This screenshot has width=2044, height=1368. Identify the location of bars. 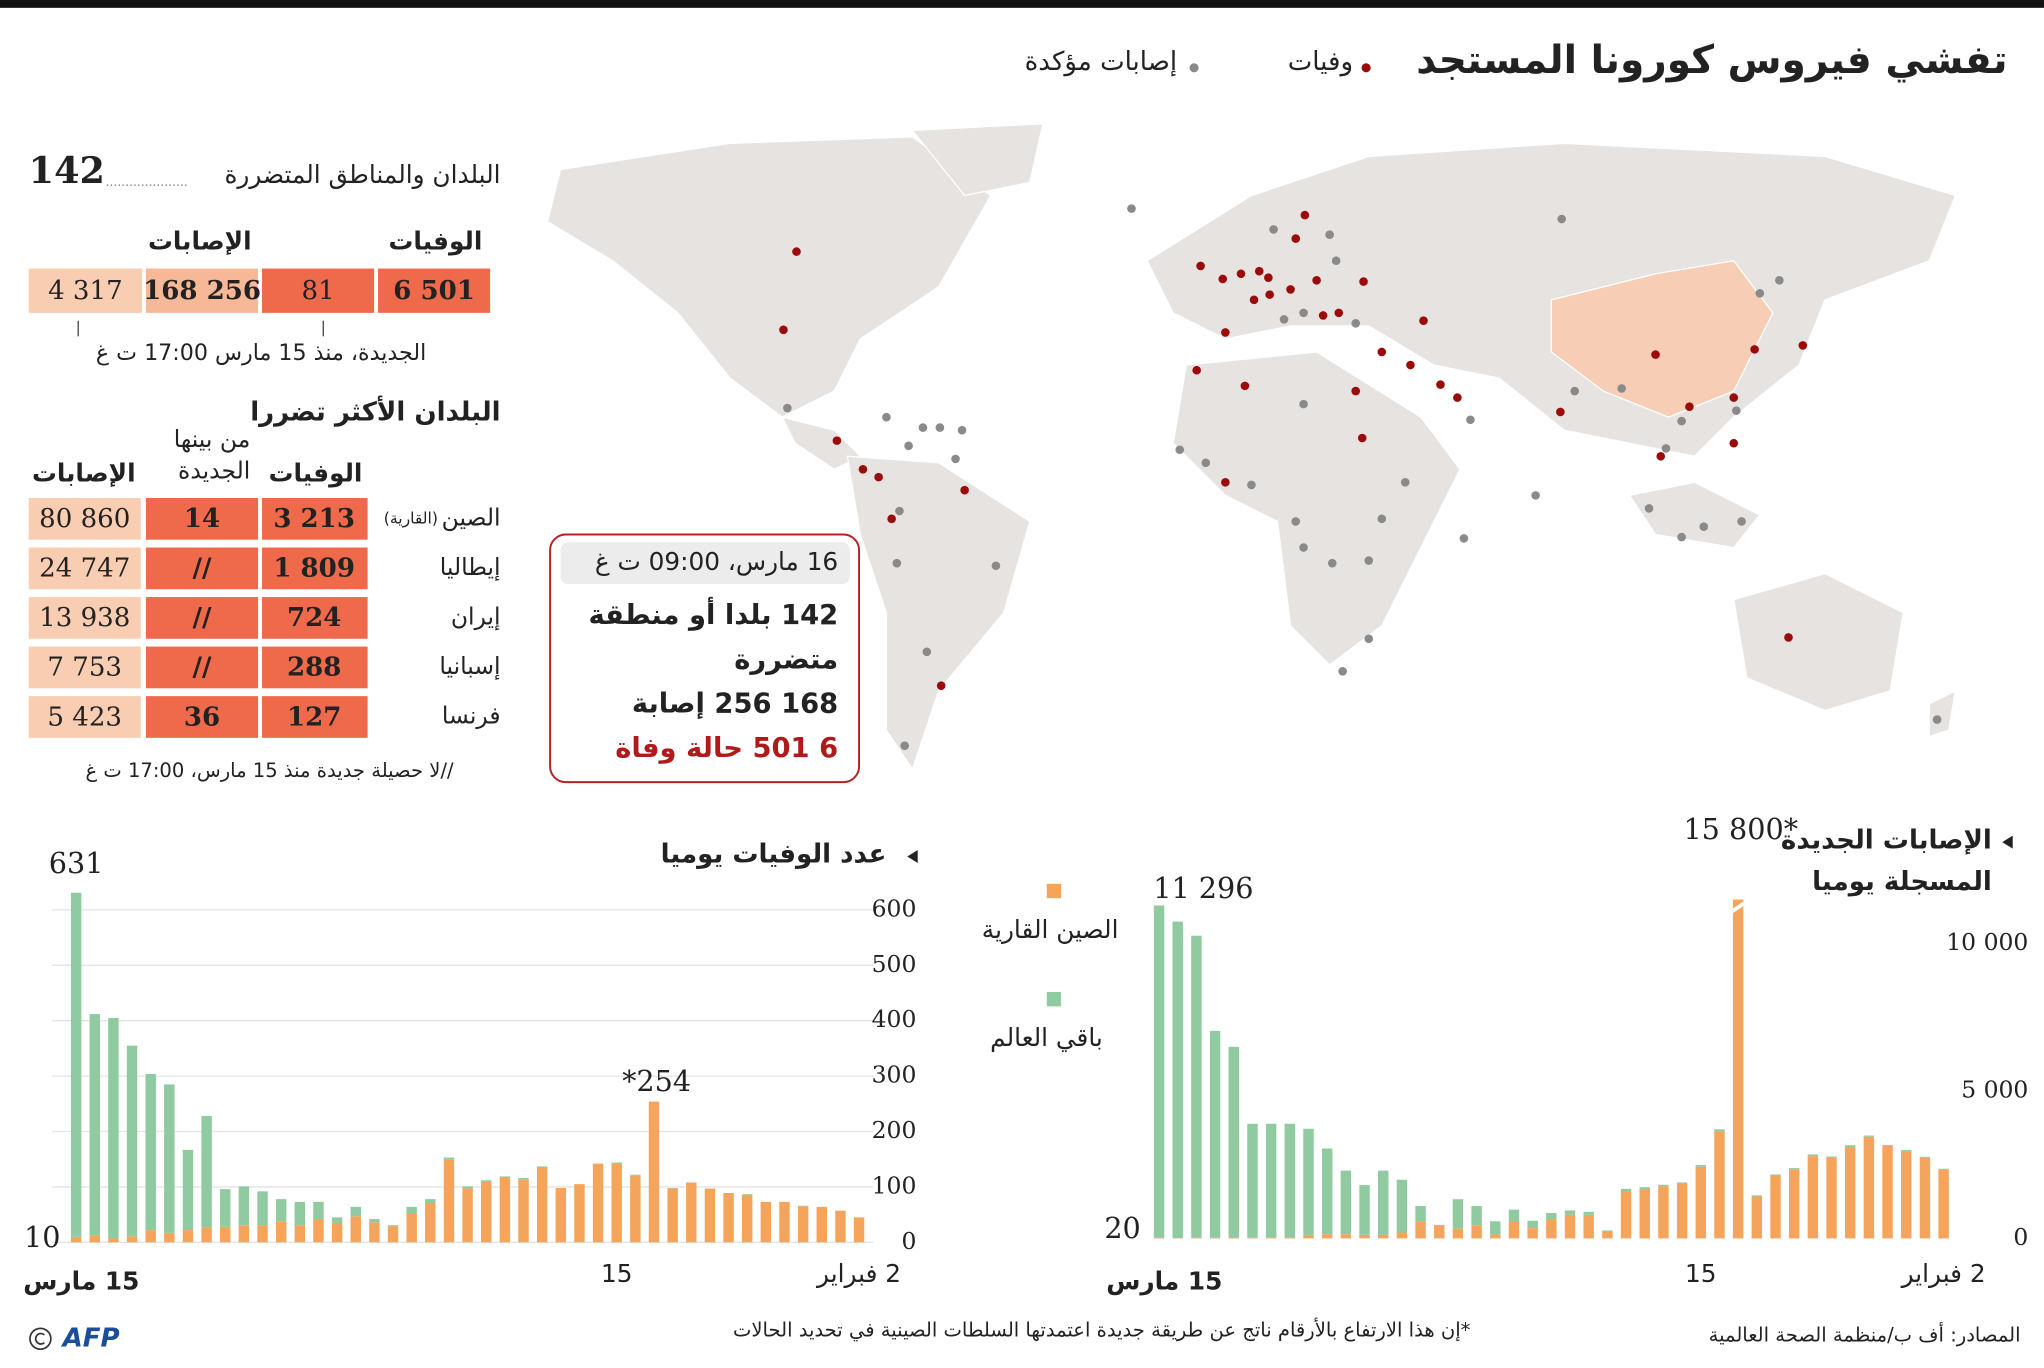
(1551, 1069).